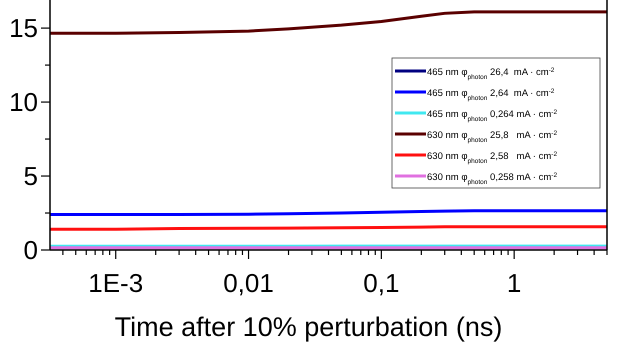 This screenshot has height=348, width=619. Describe the element at coordinates (31, 250) in the screenshot. I see `y-tick-label: 0` at that location.